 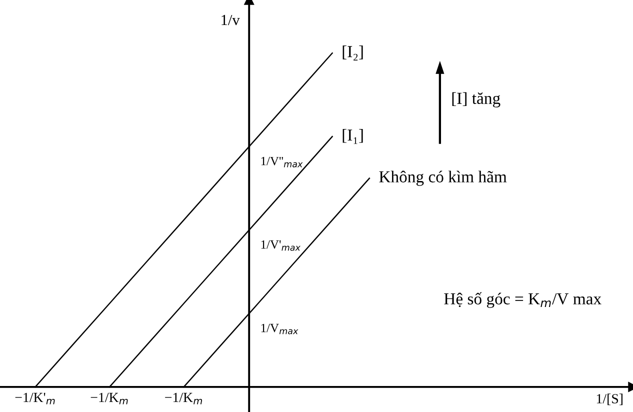 What do you see at coordinates (282, 162) in the screenshot?
I see `annotation: 1/V''$_{max}$` at bounding box center [282, 162].